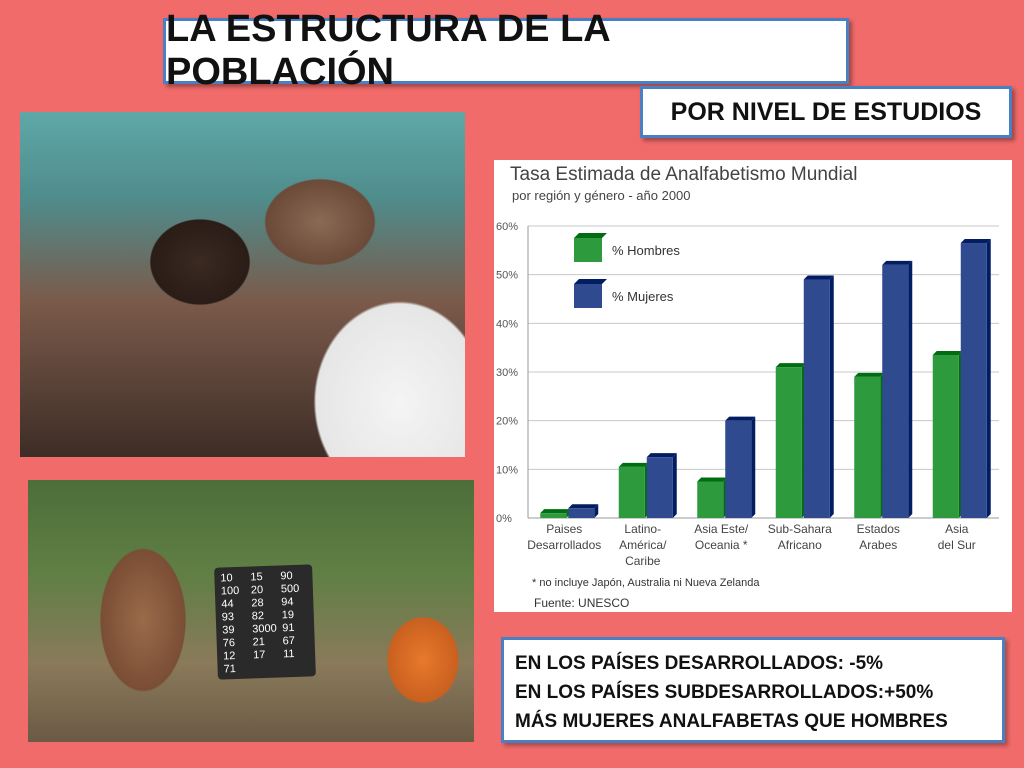  I want to click on chart-subtitle: por región y género - año 2000, so click(601, 195).